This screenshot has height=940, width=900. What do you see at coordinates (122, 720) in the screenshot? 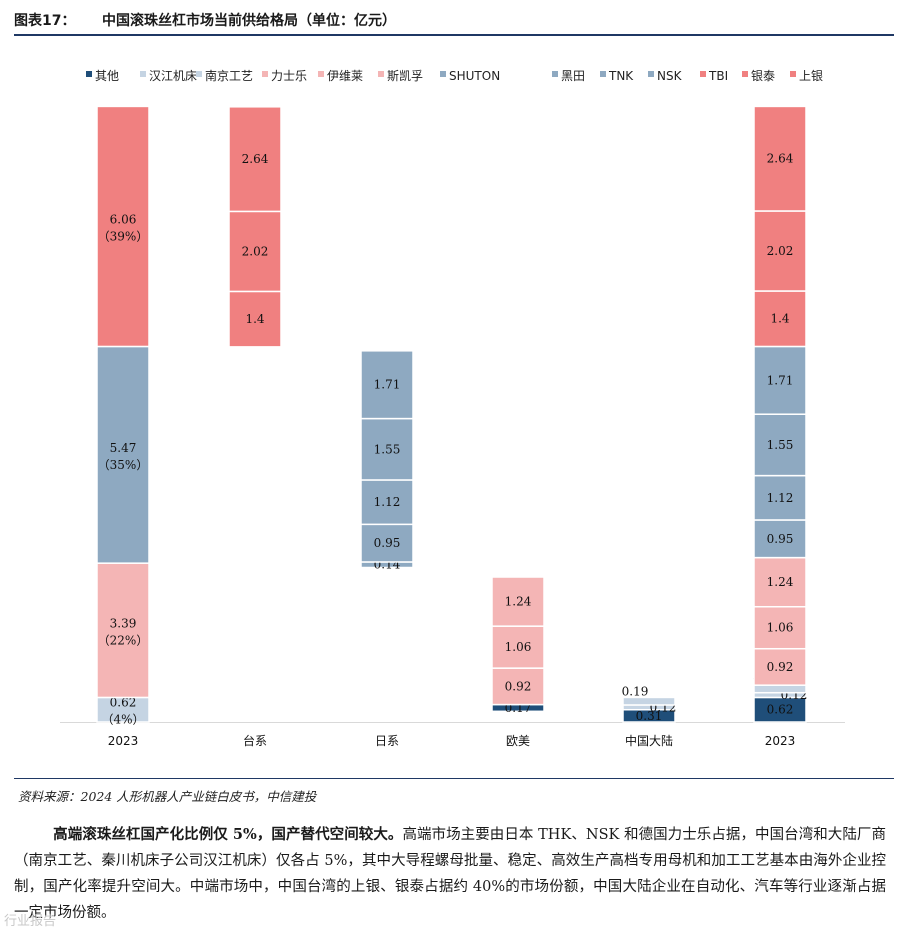
I see `data-sublabel: （4%）` at bounding box center [122, 720].